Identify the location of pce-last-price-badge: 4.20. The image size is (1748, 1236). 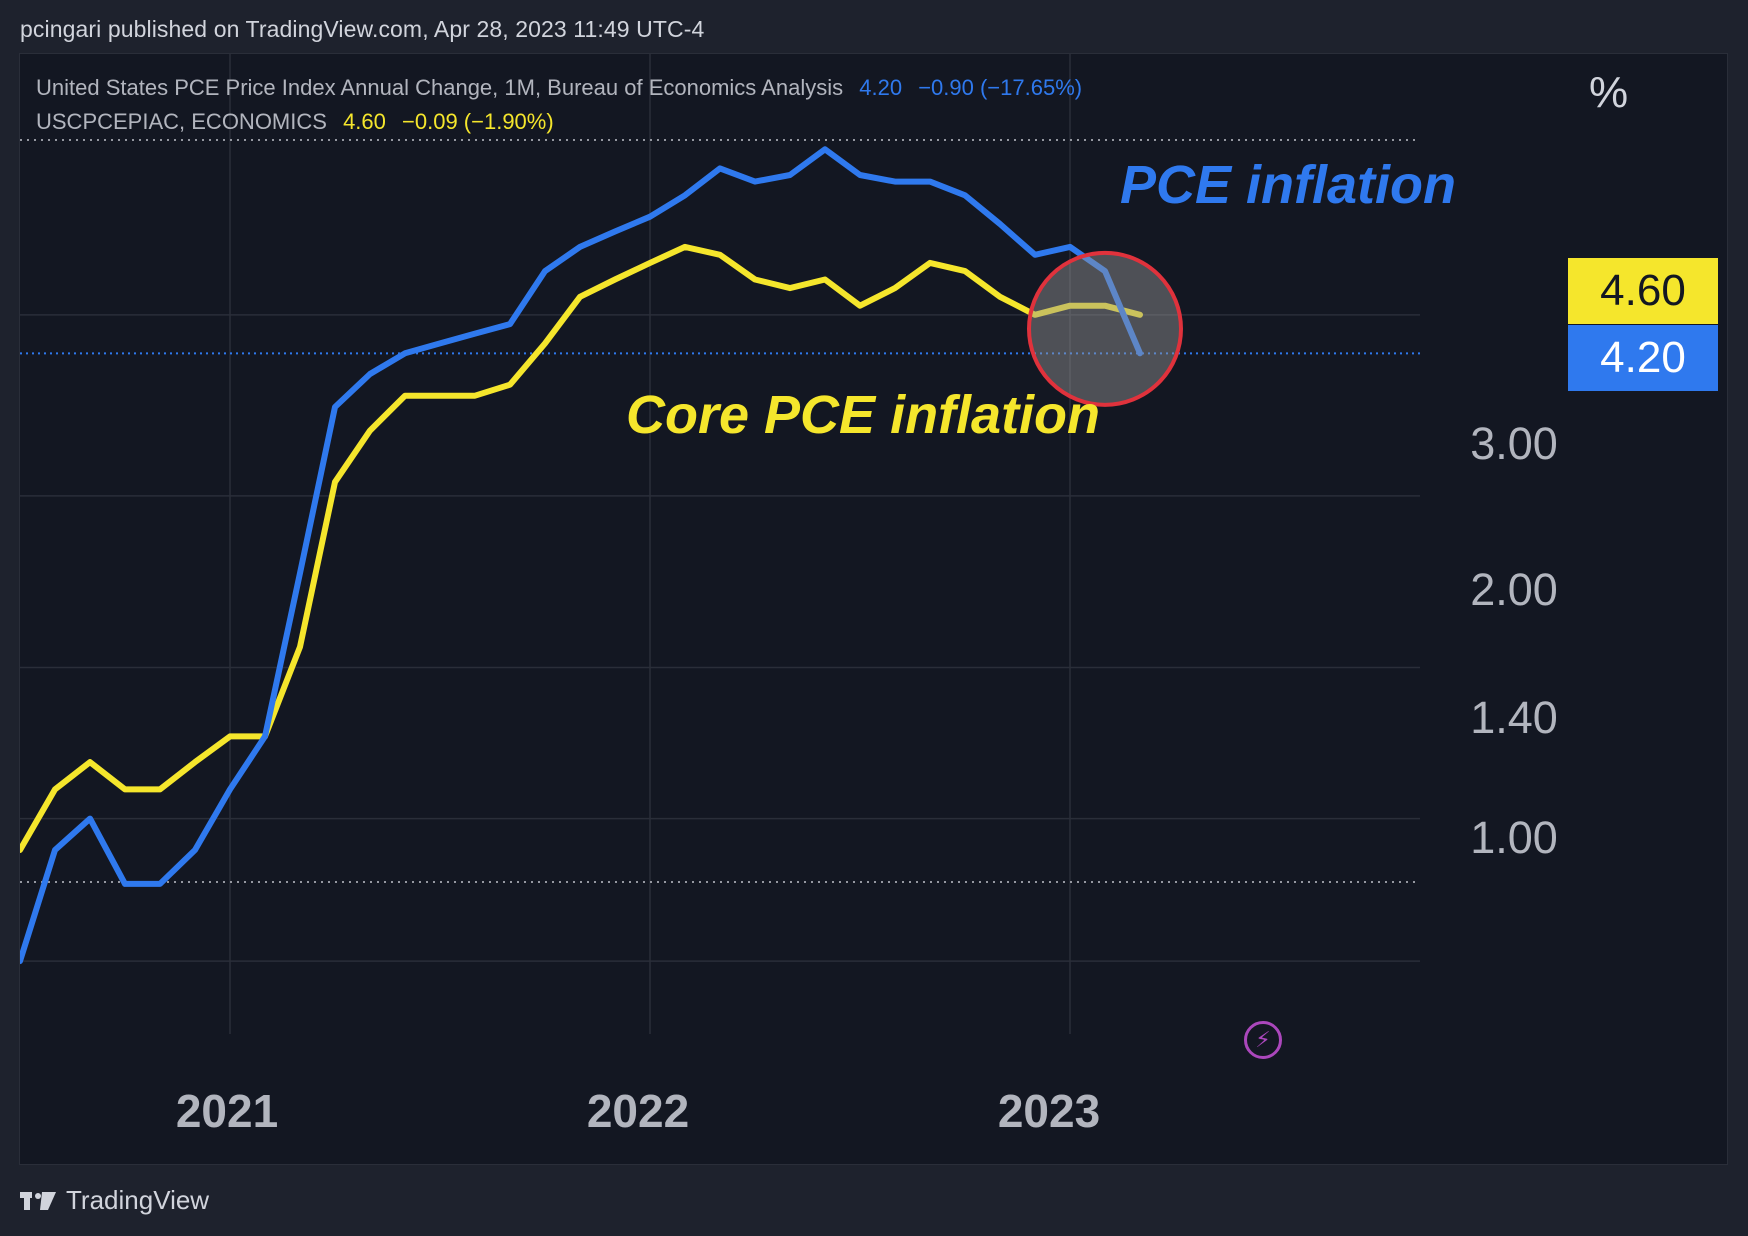
(1643, 358).